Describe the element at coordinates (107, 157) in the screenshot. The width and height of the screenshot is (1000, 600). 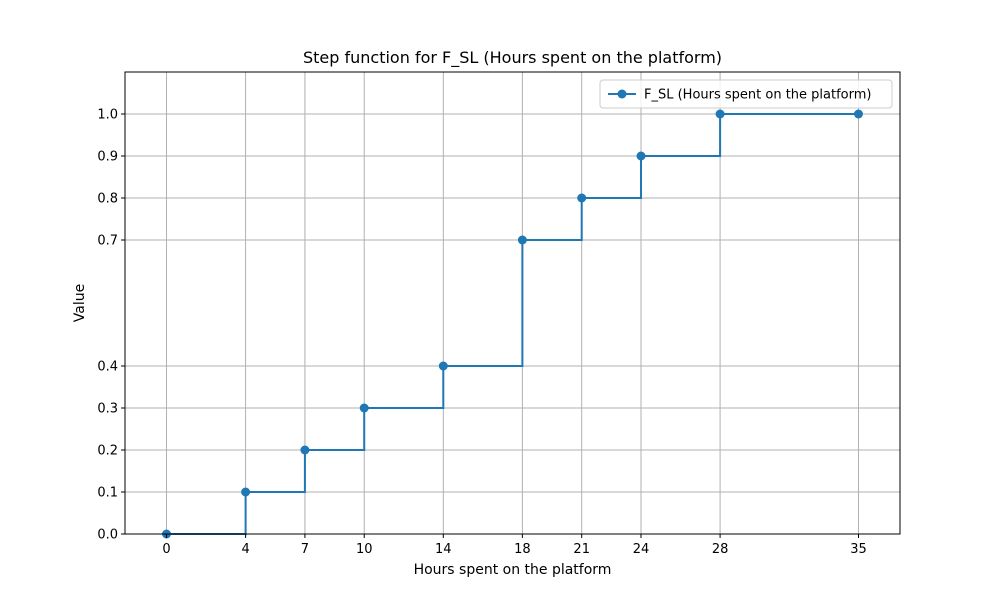
I see `y-tick-label: 0.9` at that location.